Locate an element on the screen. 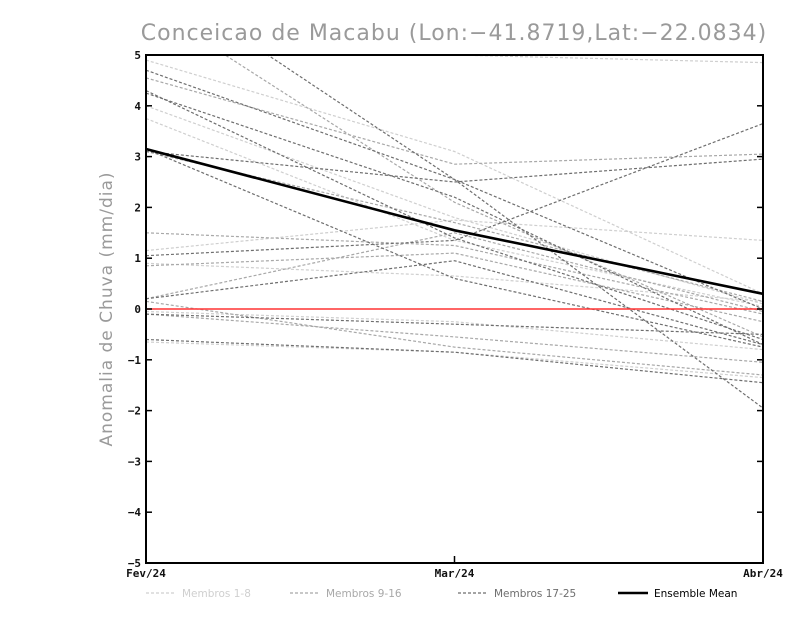  x-tick-label: Abr/24 is located at coordinates (763, 573).